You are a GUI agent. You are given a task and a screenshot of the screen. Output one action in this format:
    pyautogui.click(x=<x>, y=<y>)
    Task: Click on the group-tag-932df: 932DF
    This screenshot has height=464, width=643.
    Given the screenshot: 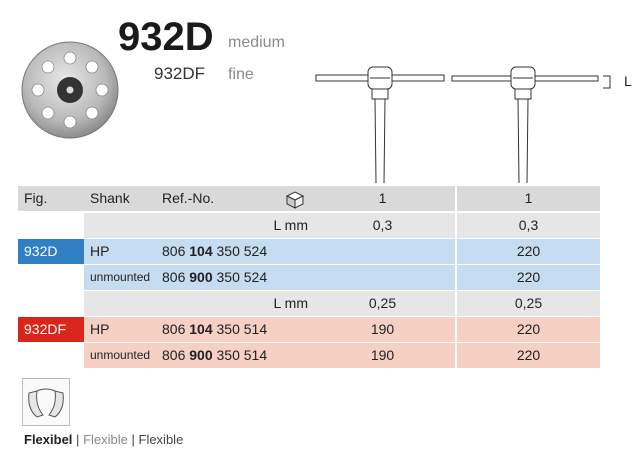 What is the action you would take?
    pyautogui.click(x=51, y=329)
    